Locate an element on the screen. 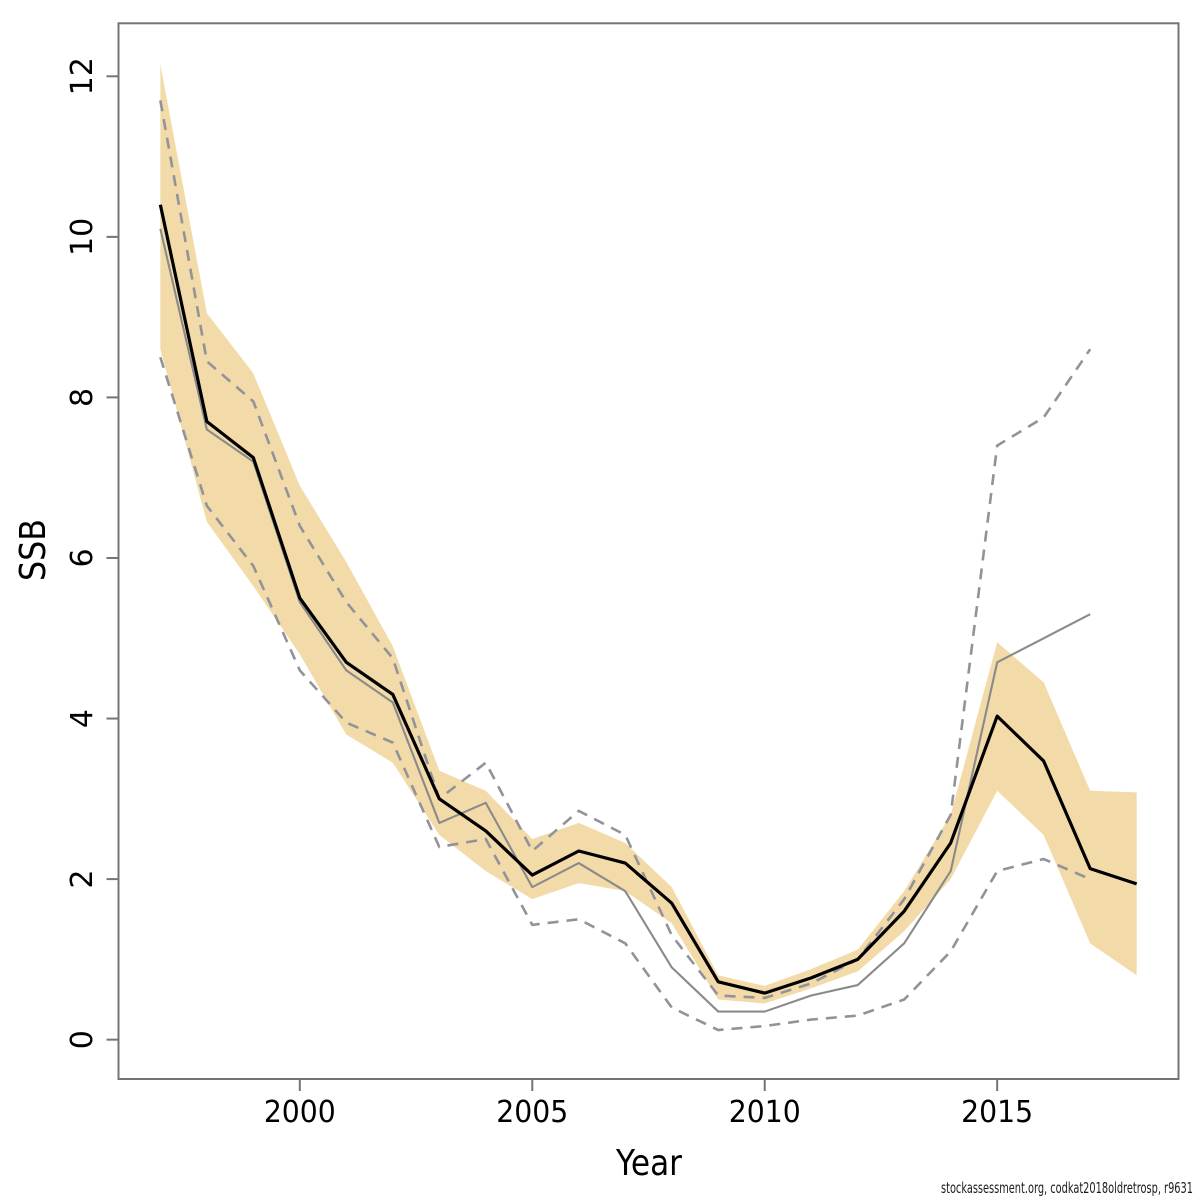 This screenshot has height=1200, width=1200. x-axis-tick-label-2010: 2010 is located at coordinates (765, 1112).